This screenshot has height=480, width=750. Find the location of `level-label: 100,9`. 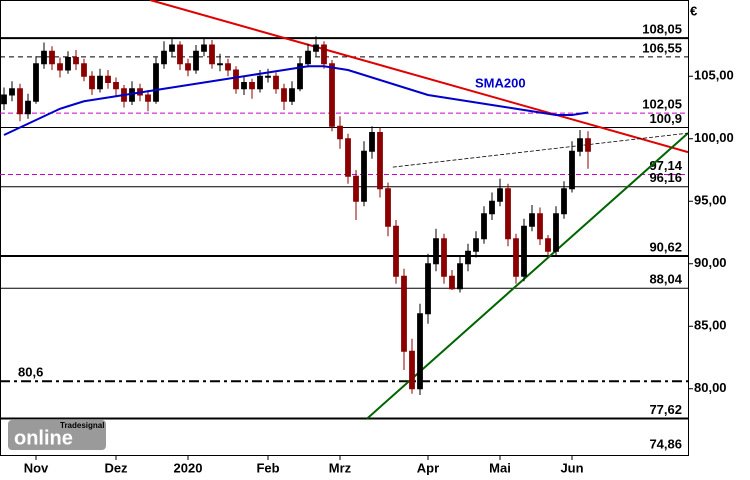

level-label: 100,9 is located at coordinates (665, 118).